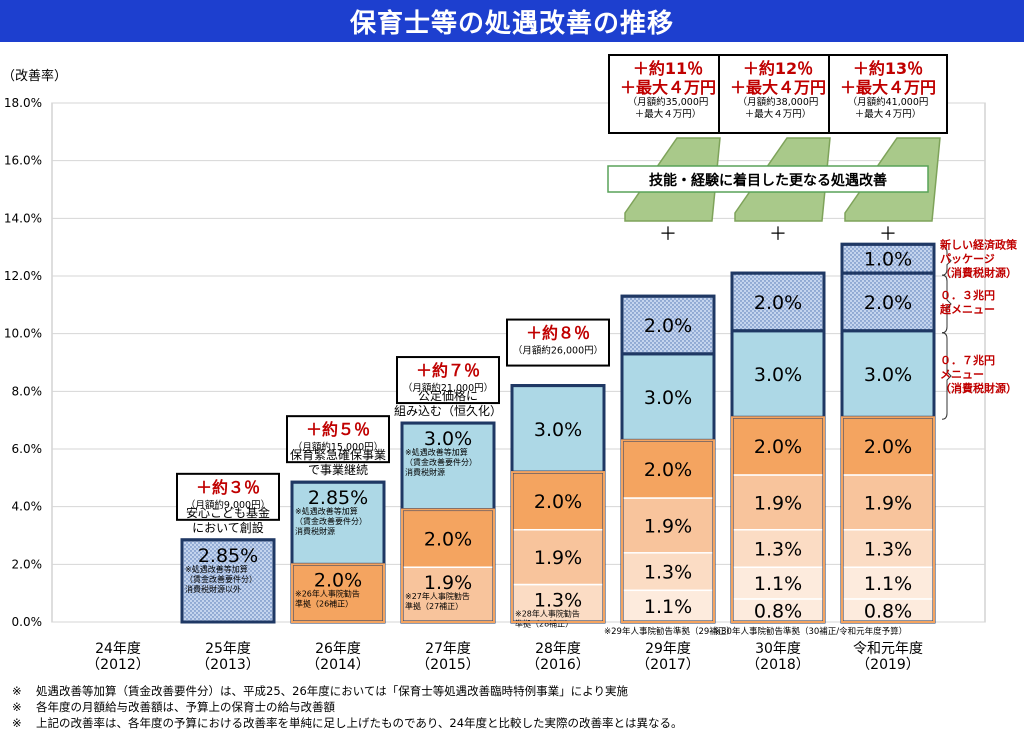 This screenshot has width=1024, height=737. I want to click on x-tick-sublabel: （2013）, so click(228, 665).